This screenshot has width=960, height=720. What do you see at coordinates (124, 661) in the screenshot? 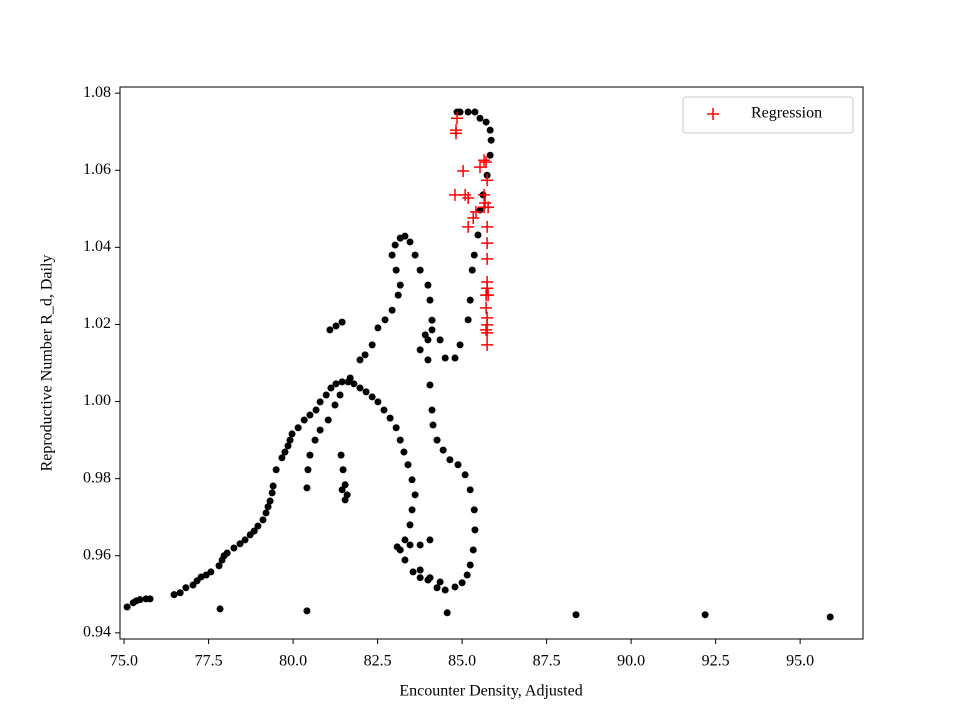
I see `x-tick-label: 75.0` at bounding box center [124, 661].